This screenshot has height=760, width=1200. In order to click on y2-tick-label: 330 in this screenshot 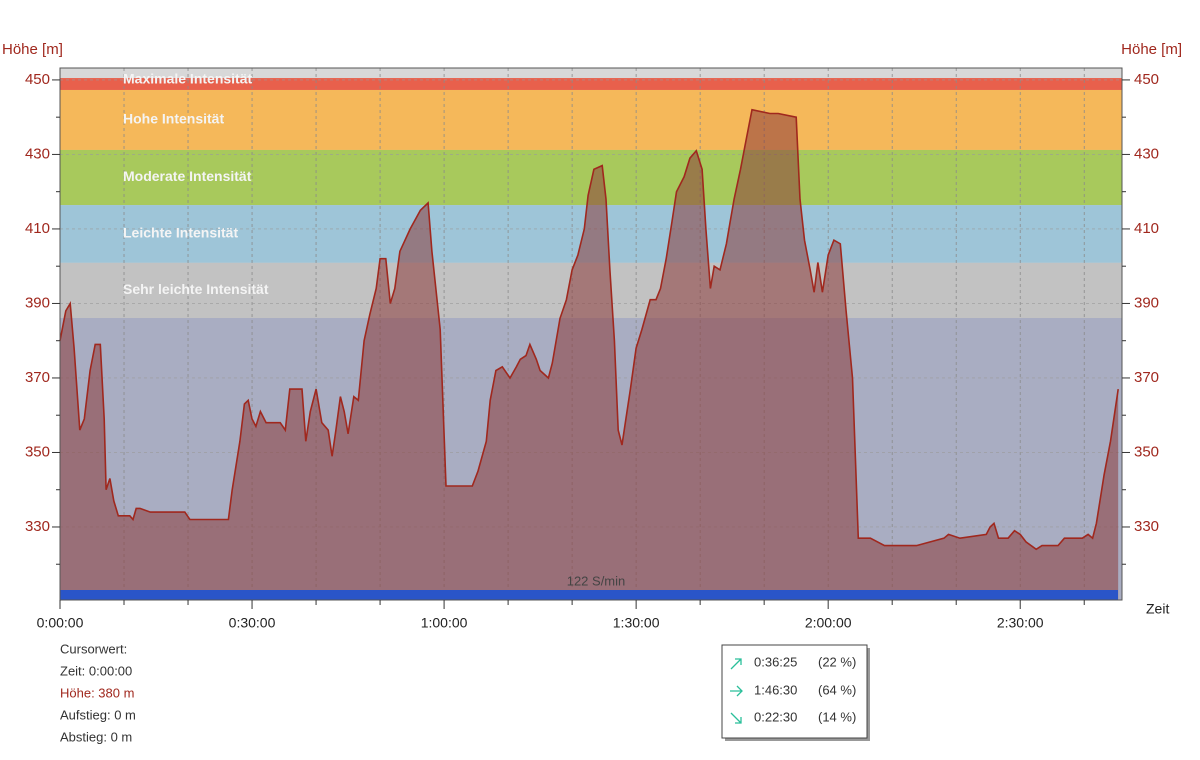, I will do `click(1146, 526)`.